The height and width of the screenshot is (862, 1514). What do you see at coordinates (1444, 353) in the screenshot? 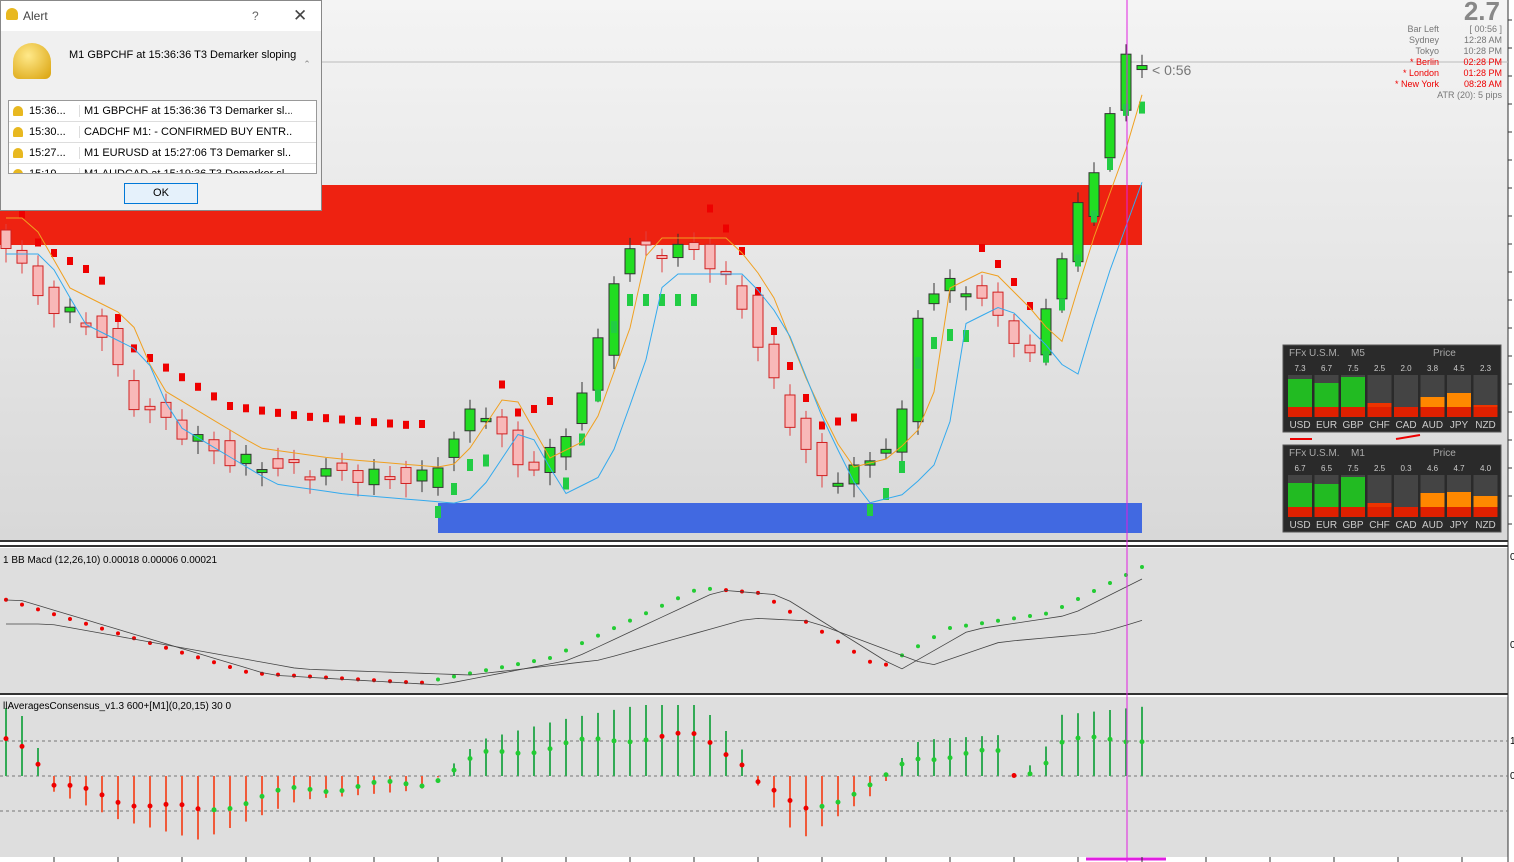
I see `panel-price: Price` at bounding box center [1444, 353].